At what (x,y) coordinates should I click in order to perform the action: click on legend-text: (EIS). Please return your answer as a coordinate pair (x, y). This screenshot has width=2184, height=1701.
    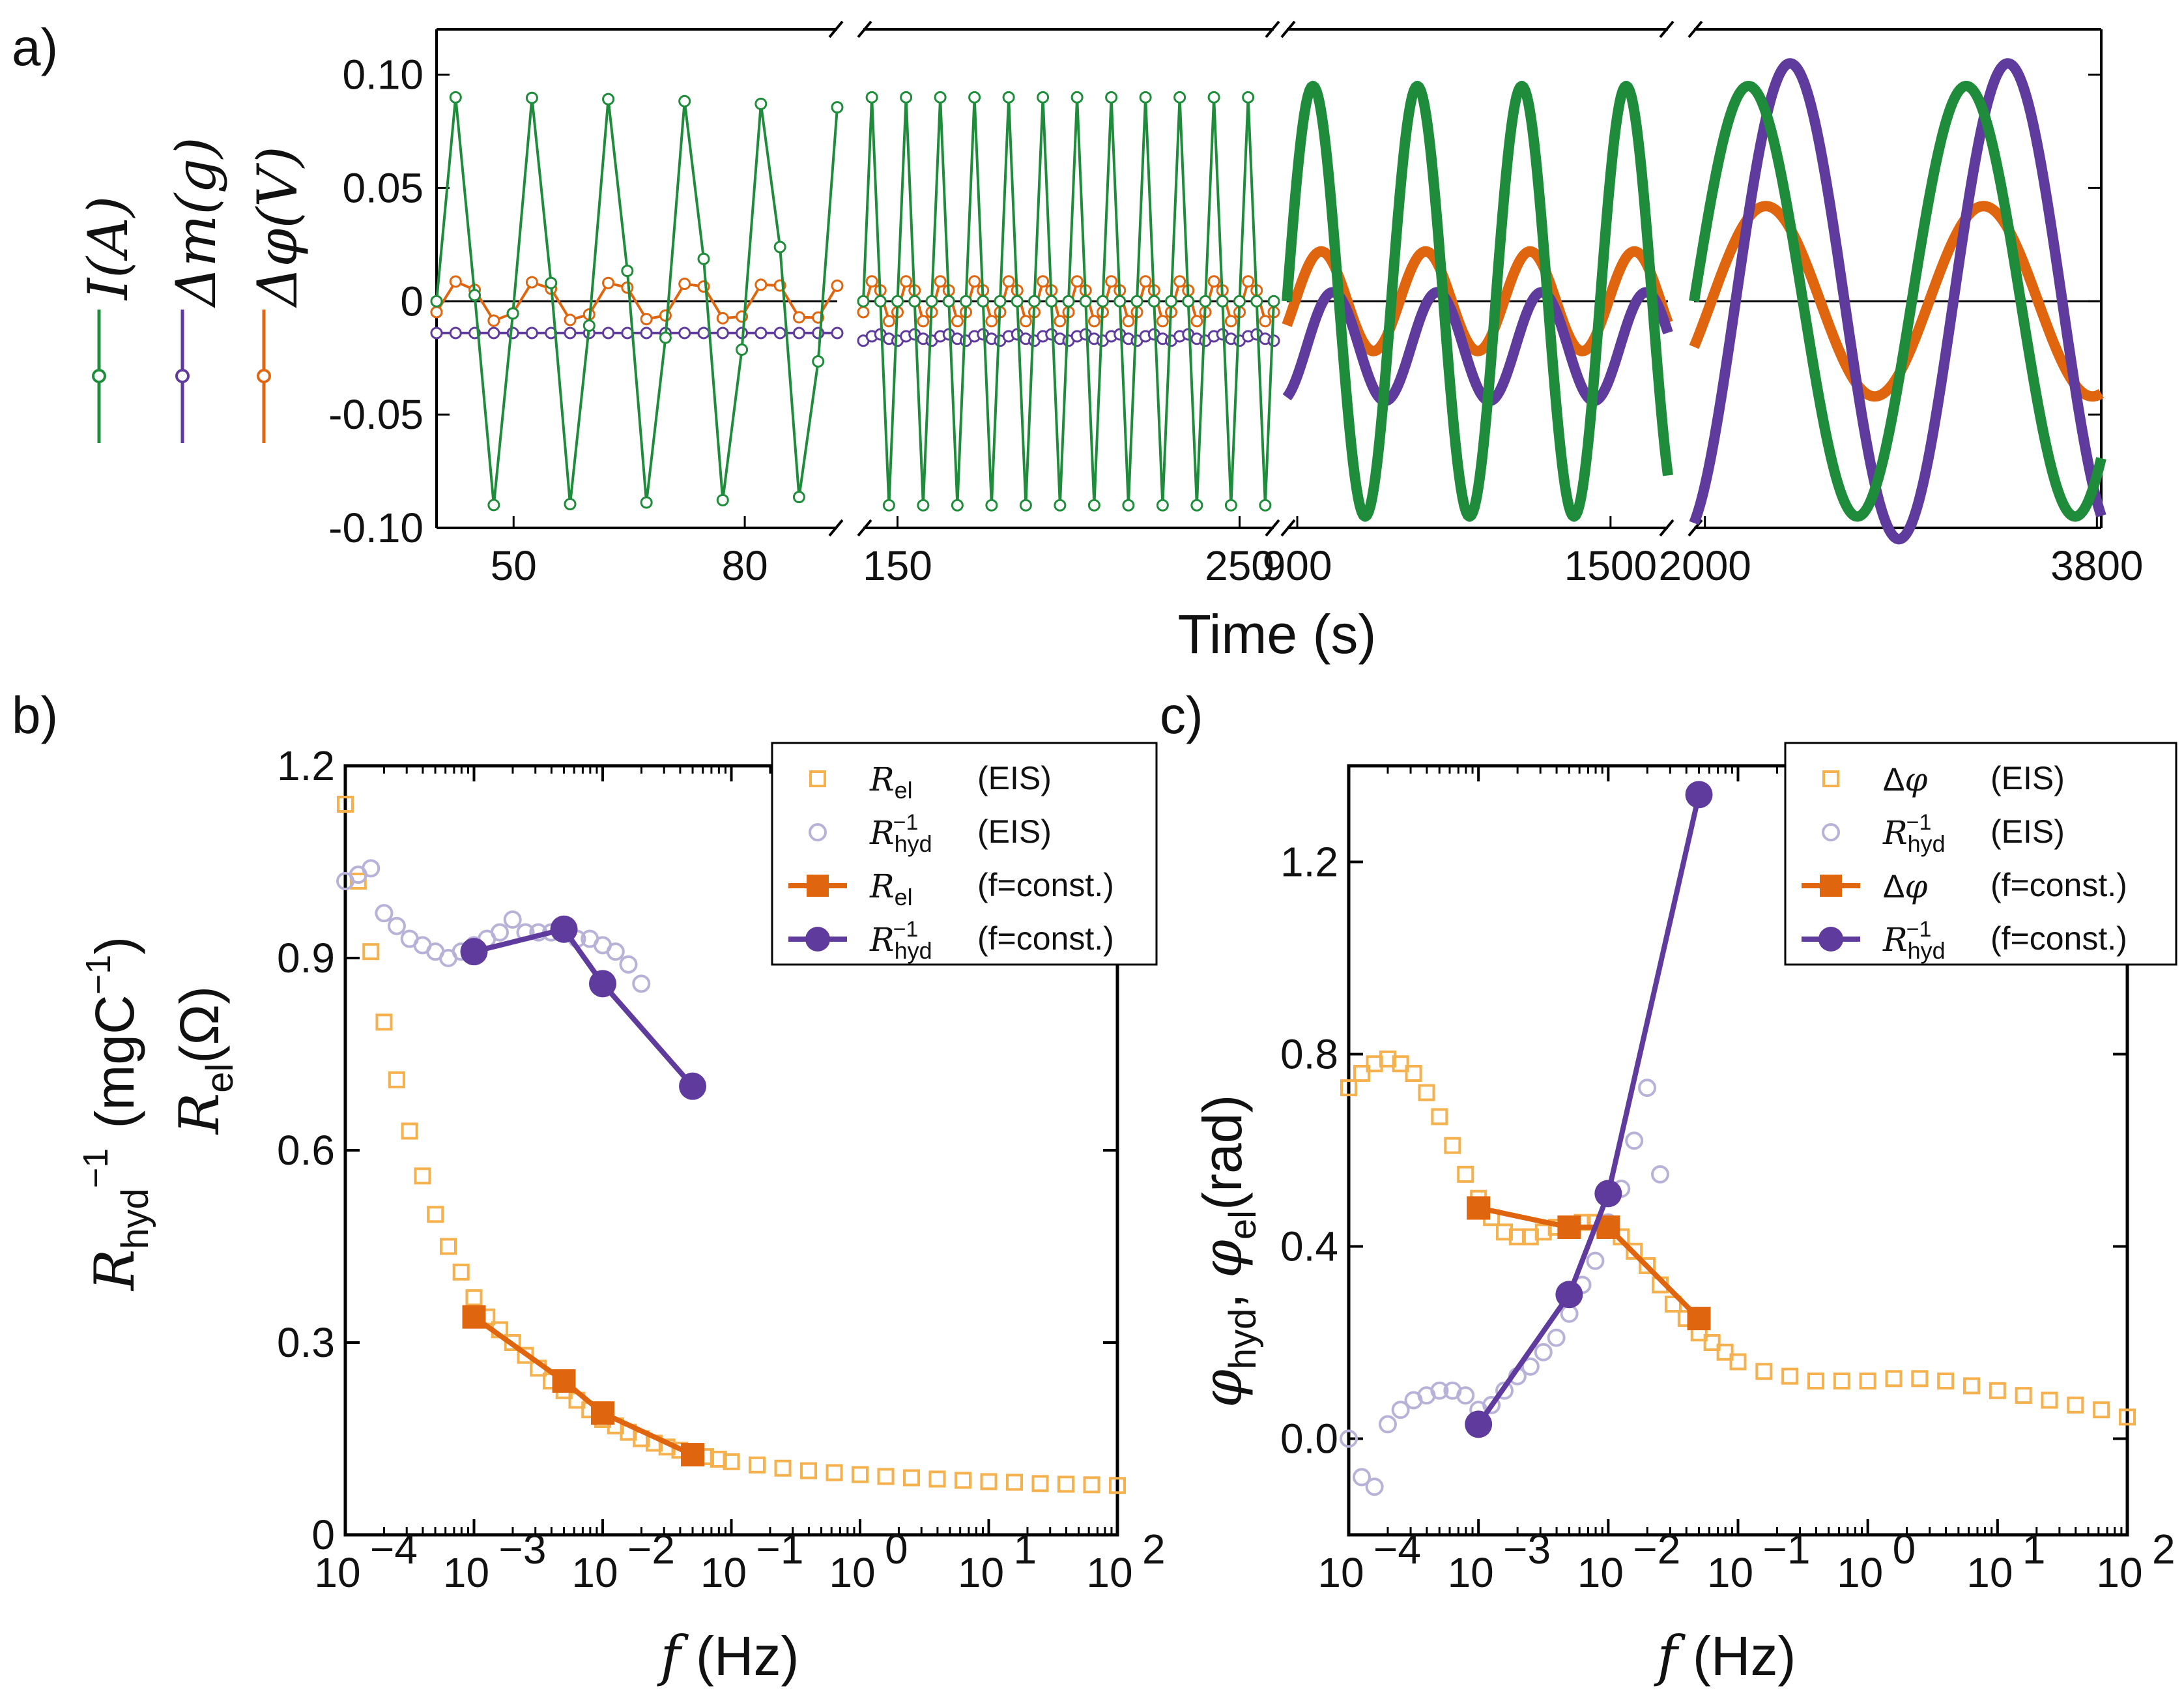
    Looking at the image, I should click on (1015, 831).